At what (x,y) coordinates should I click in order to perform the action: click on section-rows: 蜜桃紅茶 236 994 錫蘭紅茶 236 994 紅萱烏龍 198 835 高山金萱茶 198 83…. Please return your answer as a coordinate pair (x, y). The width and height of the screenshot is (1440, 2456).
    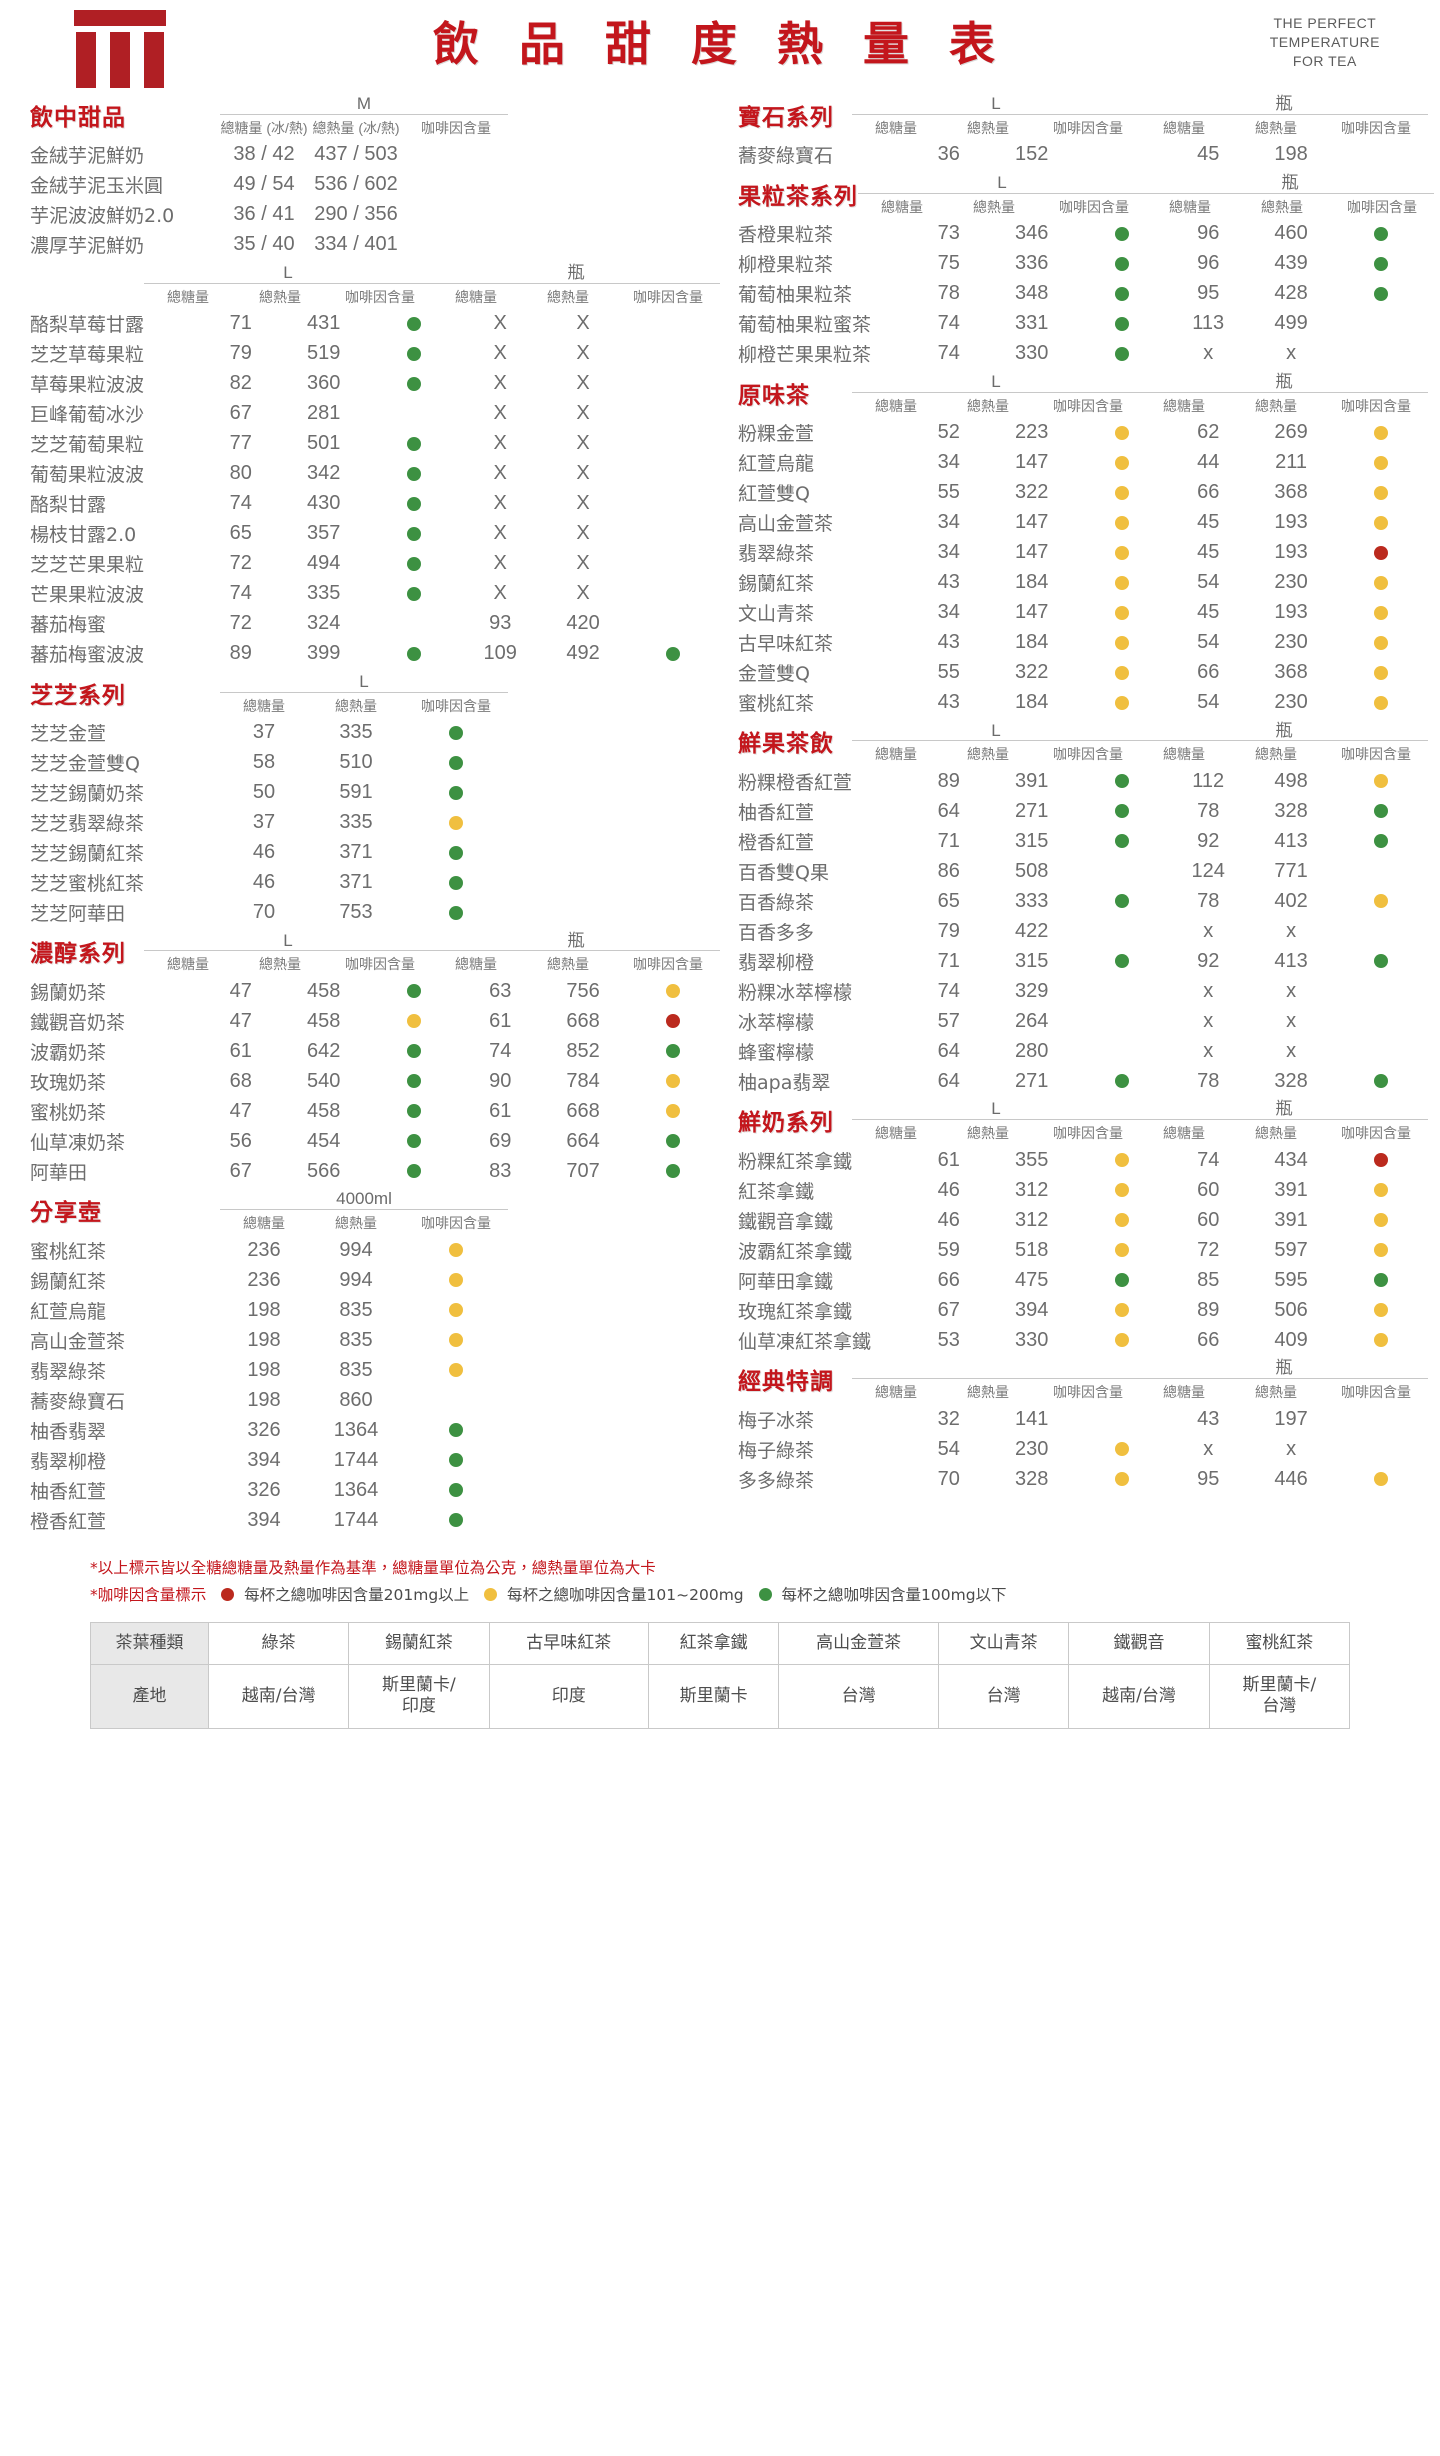
    Looking at the image, I should click on (375, 1385).